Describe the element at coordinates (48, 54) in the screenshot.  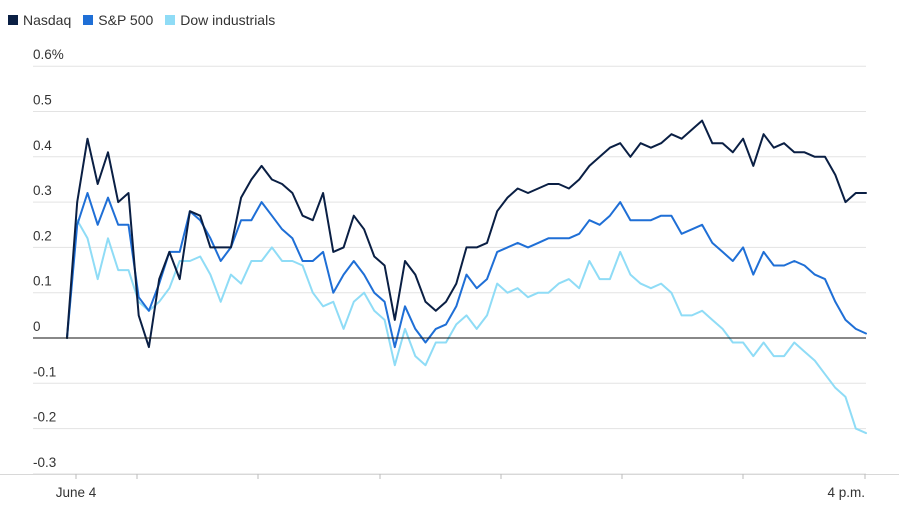
I see `y-tick-label: 0.6%` at that location.